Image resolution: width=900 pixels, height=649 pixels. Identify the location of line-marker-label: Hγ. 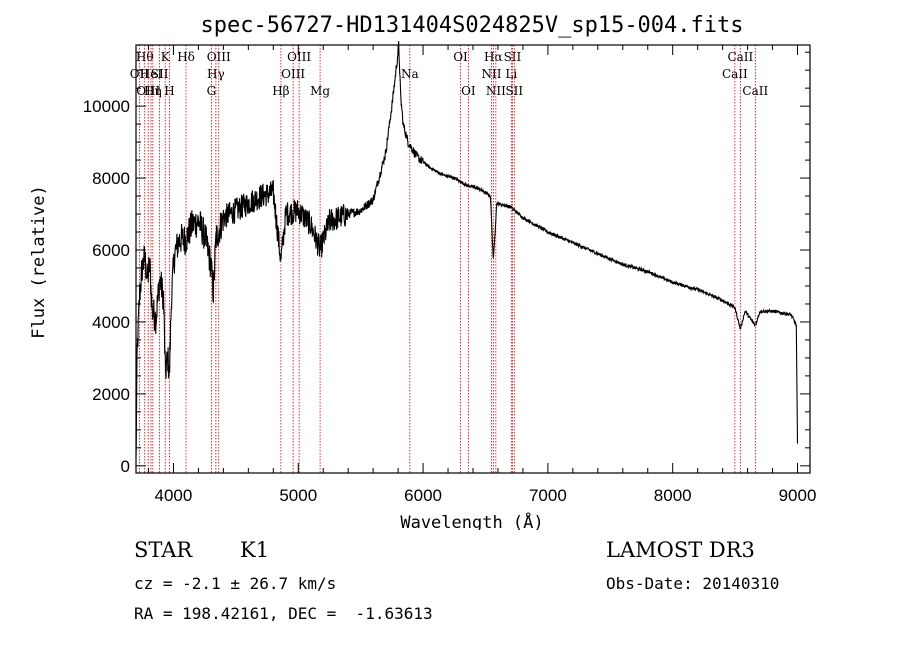
(216, 74).